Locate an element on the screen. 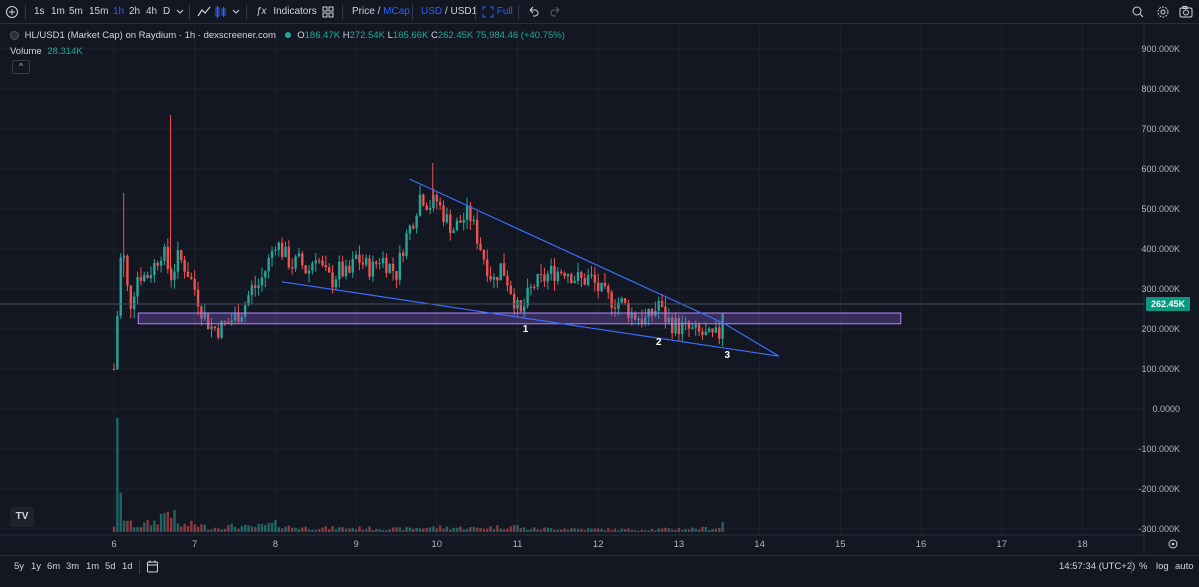 Image resolution: width=1199 pixels, height=587 pixels. chart-type-dropdown-button is located at coordinates (236, 12).